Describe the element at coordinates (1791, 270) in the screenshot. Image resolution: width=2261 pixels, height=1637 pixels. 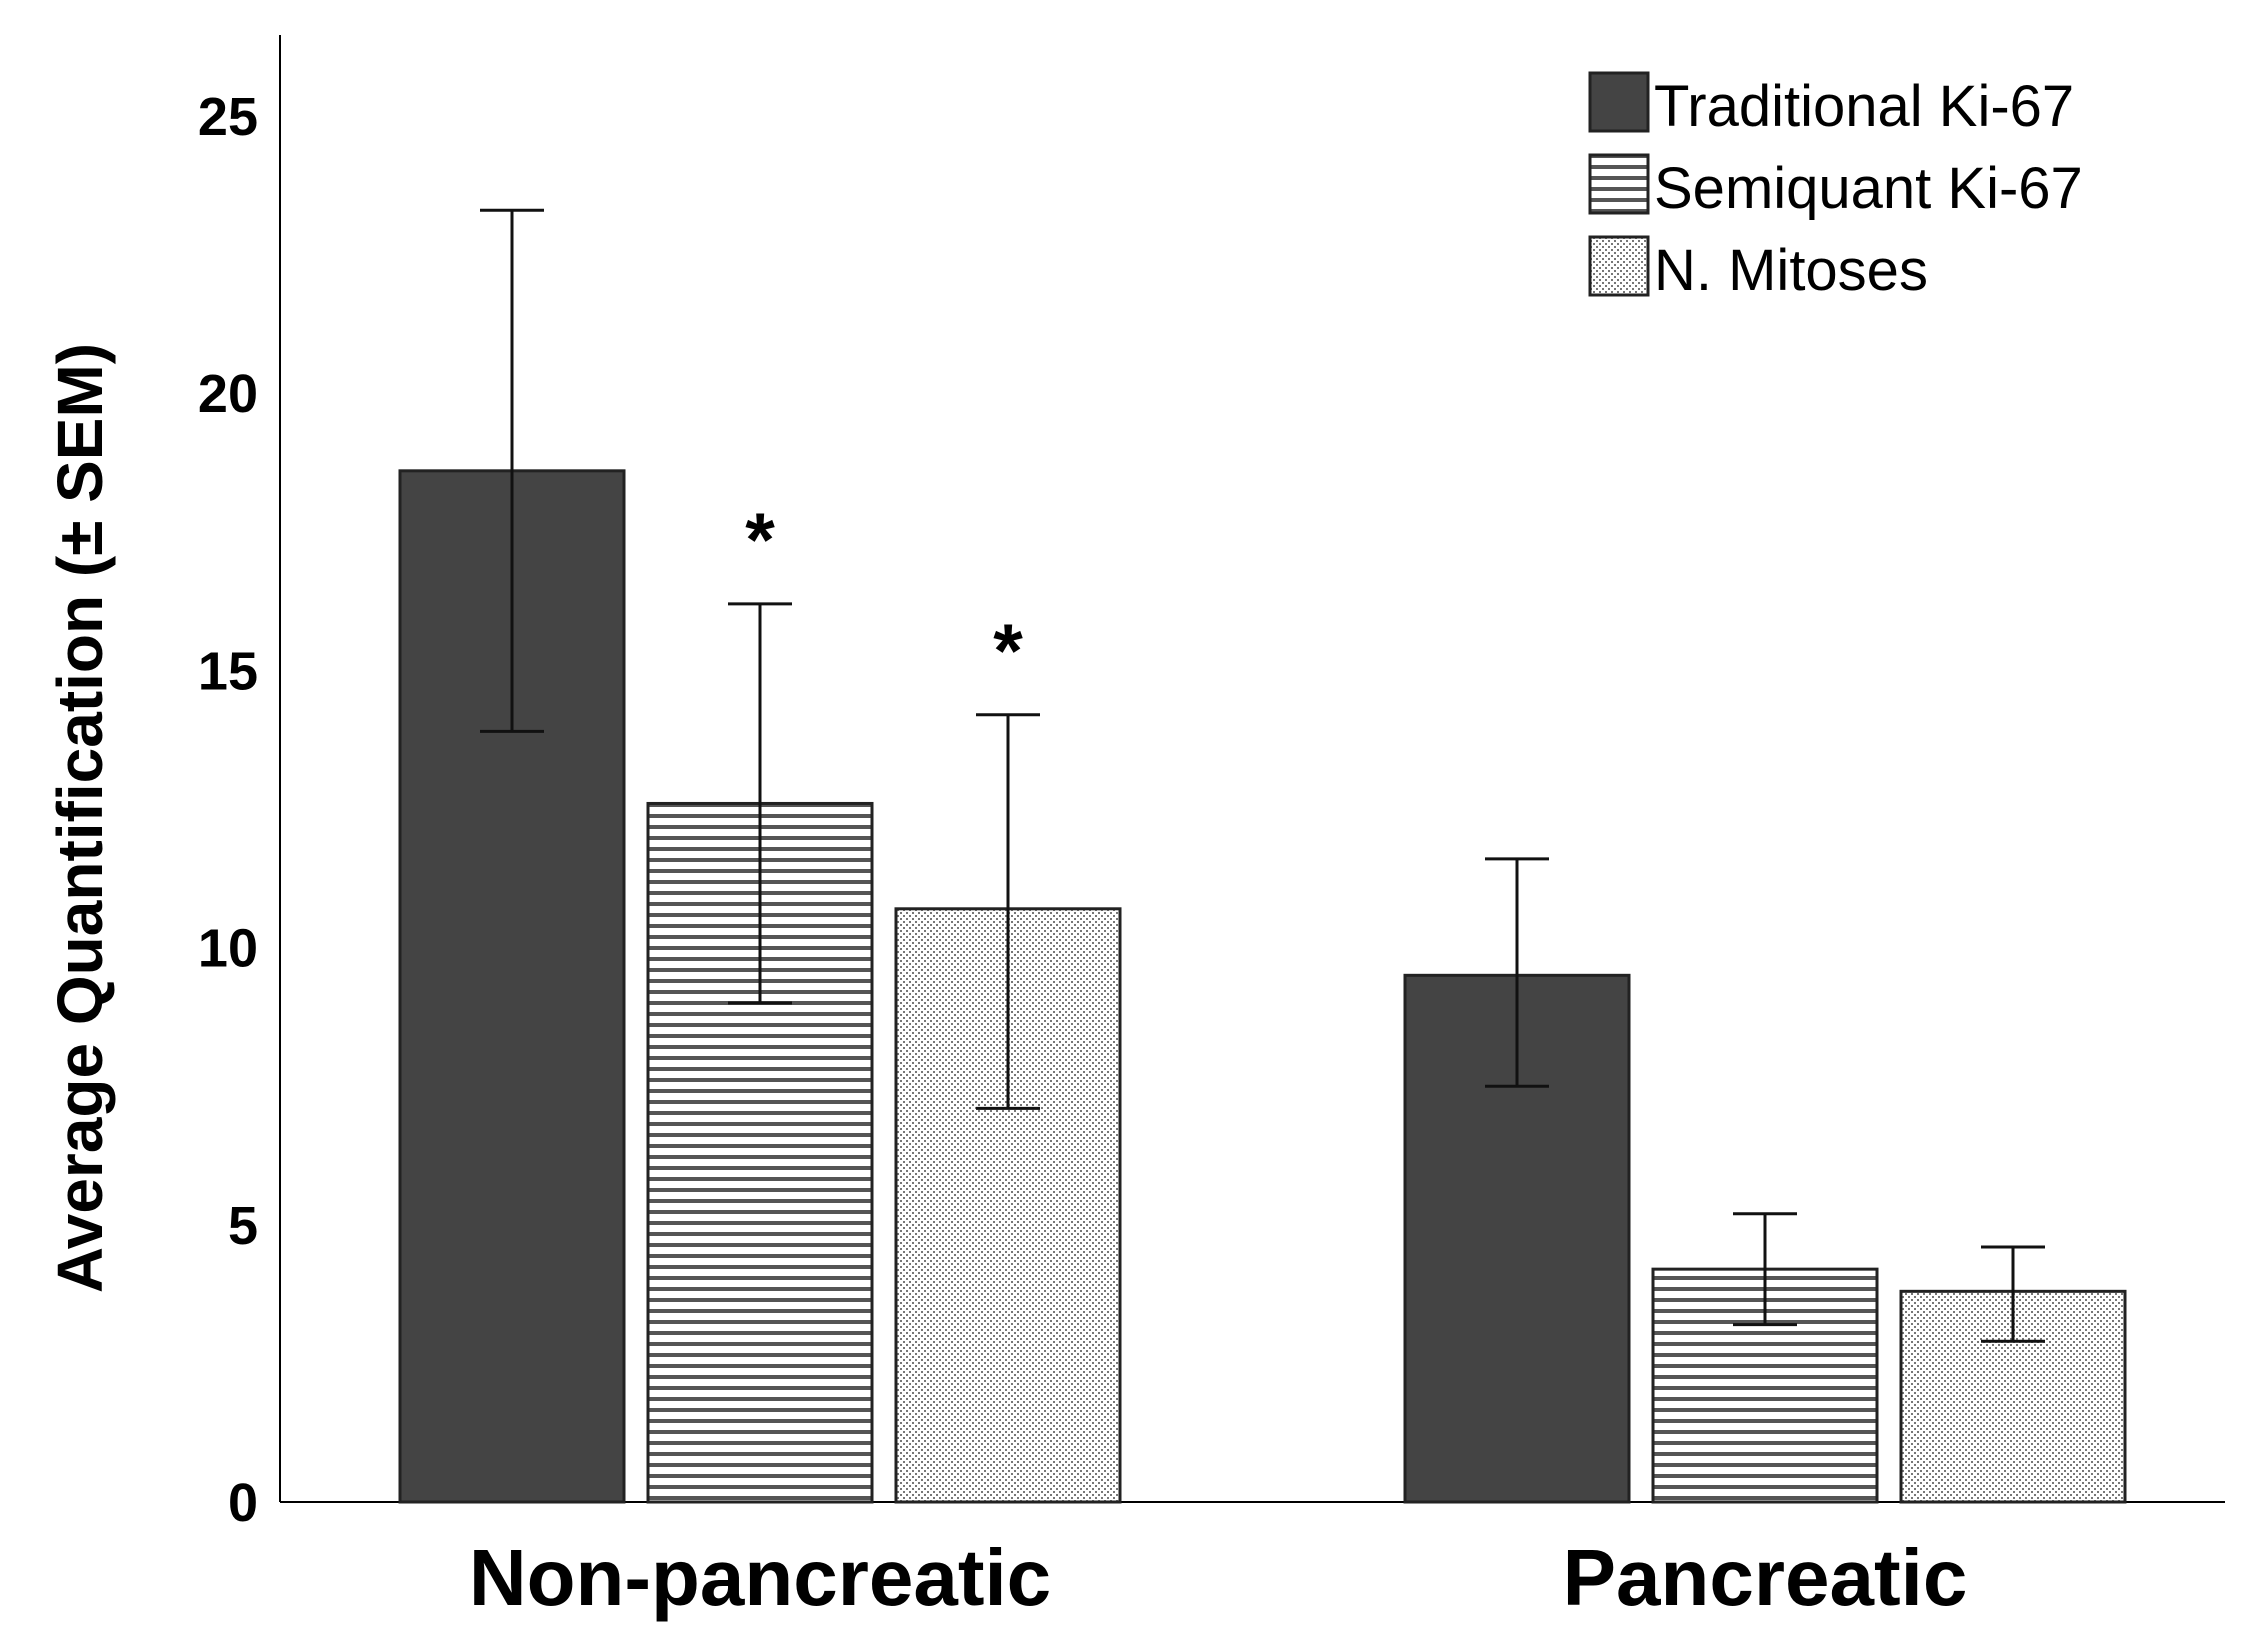
I see `legend-label: N. Mitoses` at that location.